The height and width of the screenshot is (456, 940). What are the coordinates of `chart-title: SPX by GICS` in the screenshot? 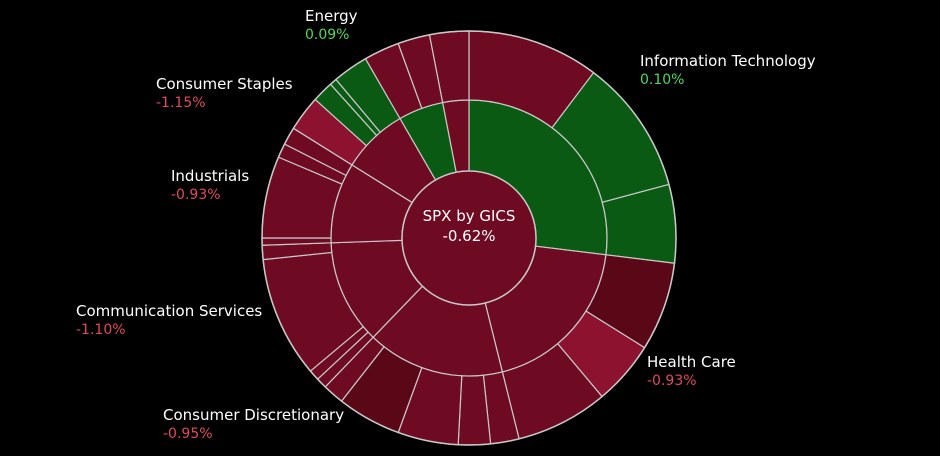 It's located at (469, 216).